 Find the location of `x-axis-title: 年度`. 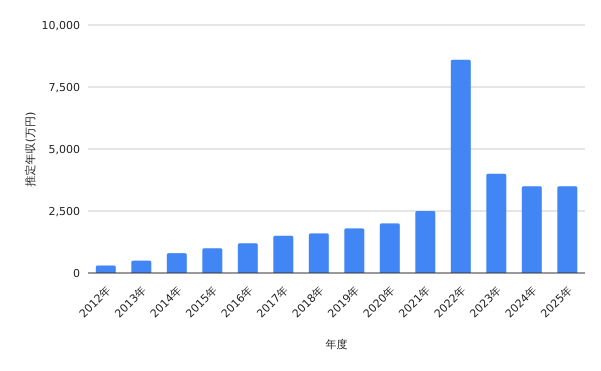

x-axis-title: 年度 is located at coordinates (337, 344).